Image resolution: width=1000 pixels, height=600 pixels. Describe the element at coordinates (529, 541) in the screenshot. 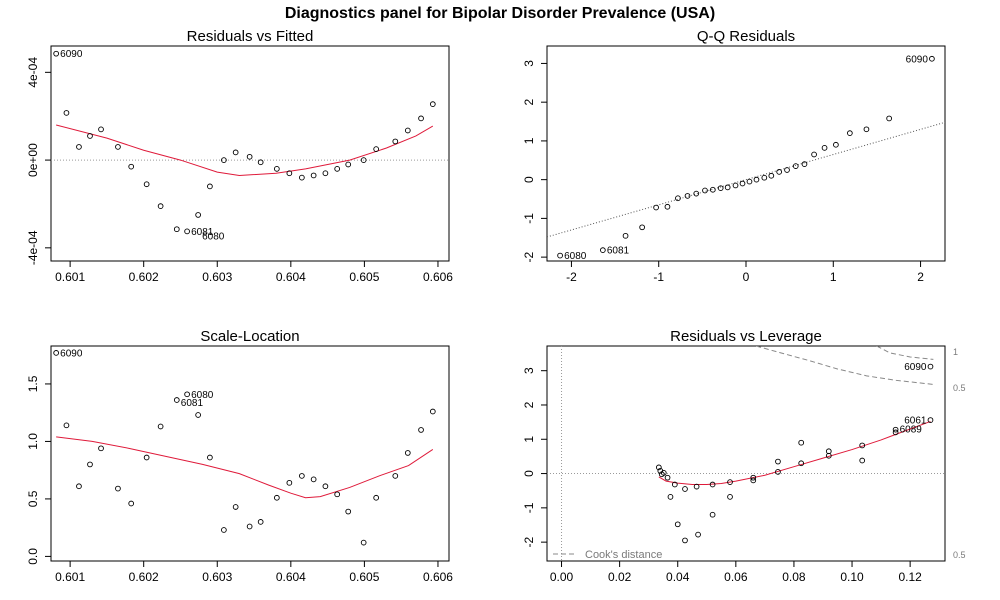

I see `y-tick-label: -2` at that location.